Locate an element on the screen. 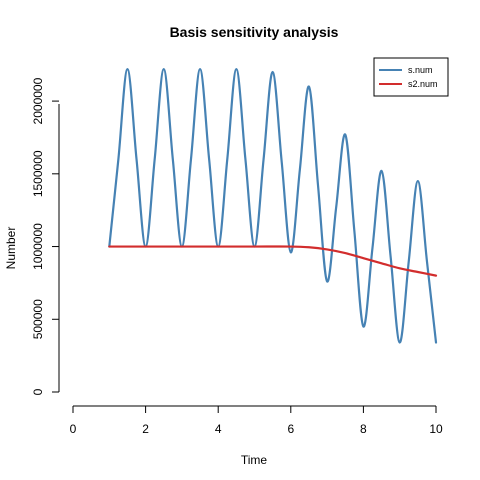 This screenshot has width=480, height=480. chart-title: Basis sensitivity analysis is located at coordinates (254, 32).